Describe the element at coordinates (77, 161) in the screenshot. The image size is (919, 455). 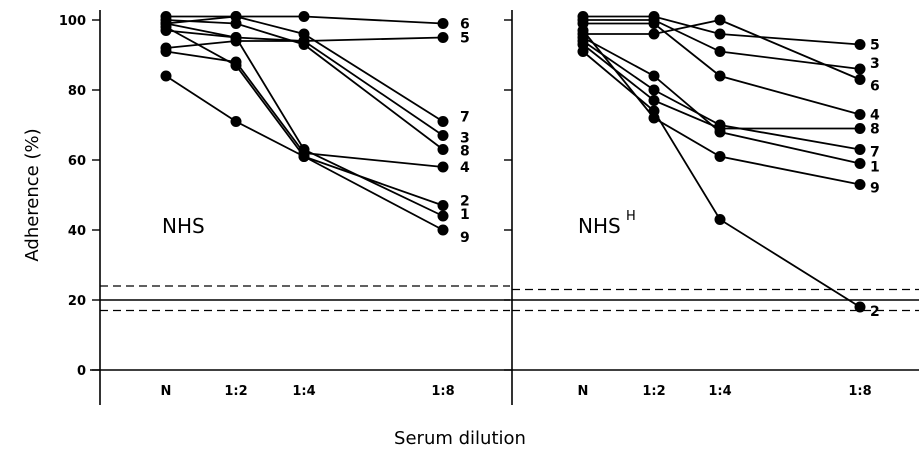
I see `y-tick-label: 60` at that location.